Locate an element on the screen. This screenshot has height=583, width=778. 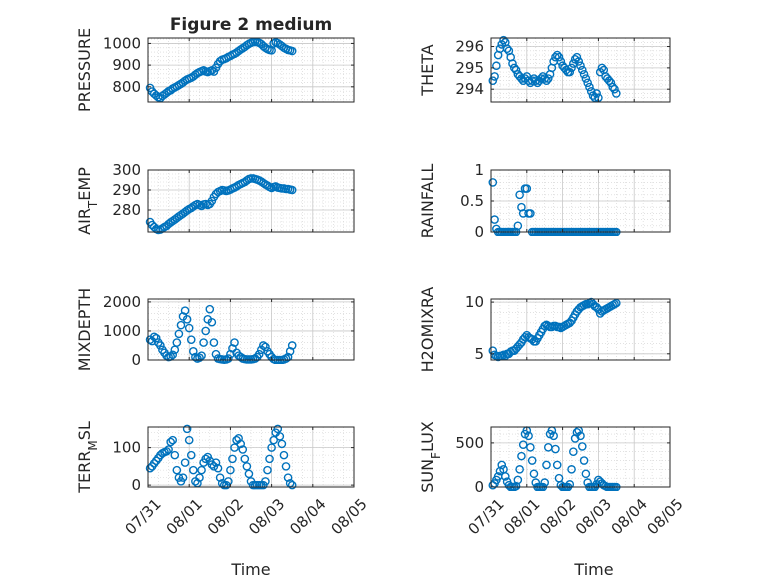
y-tick-label: 5 is located at coordinates (479, 354).